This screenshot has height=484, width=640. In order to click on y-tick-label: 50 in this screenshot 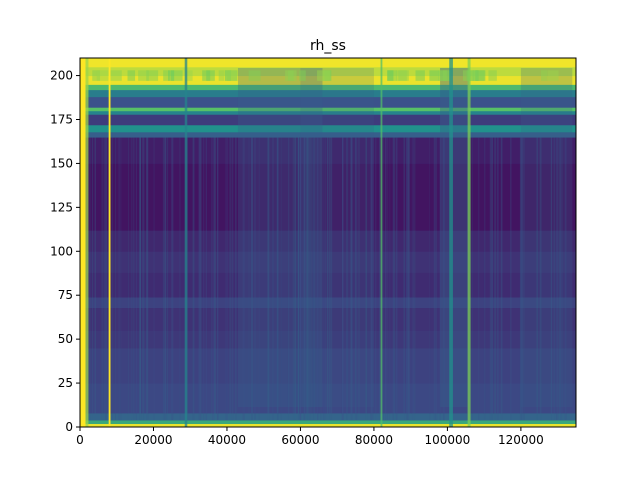, I will do `click(65, 339)`.